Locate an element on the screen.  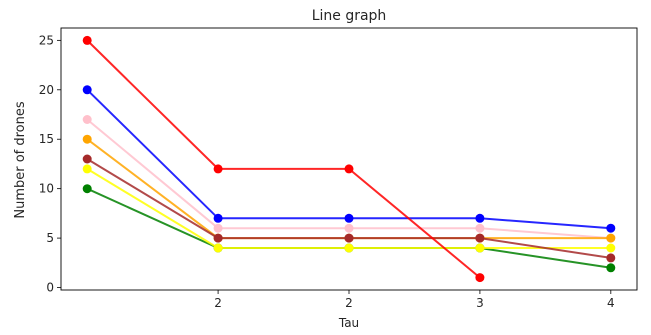
y-tick-label: 20 is located at coordinates (46, 90).